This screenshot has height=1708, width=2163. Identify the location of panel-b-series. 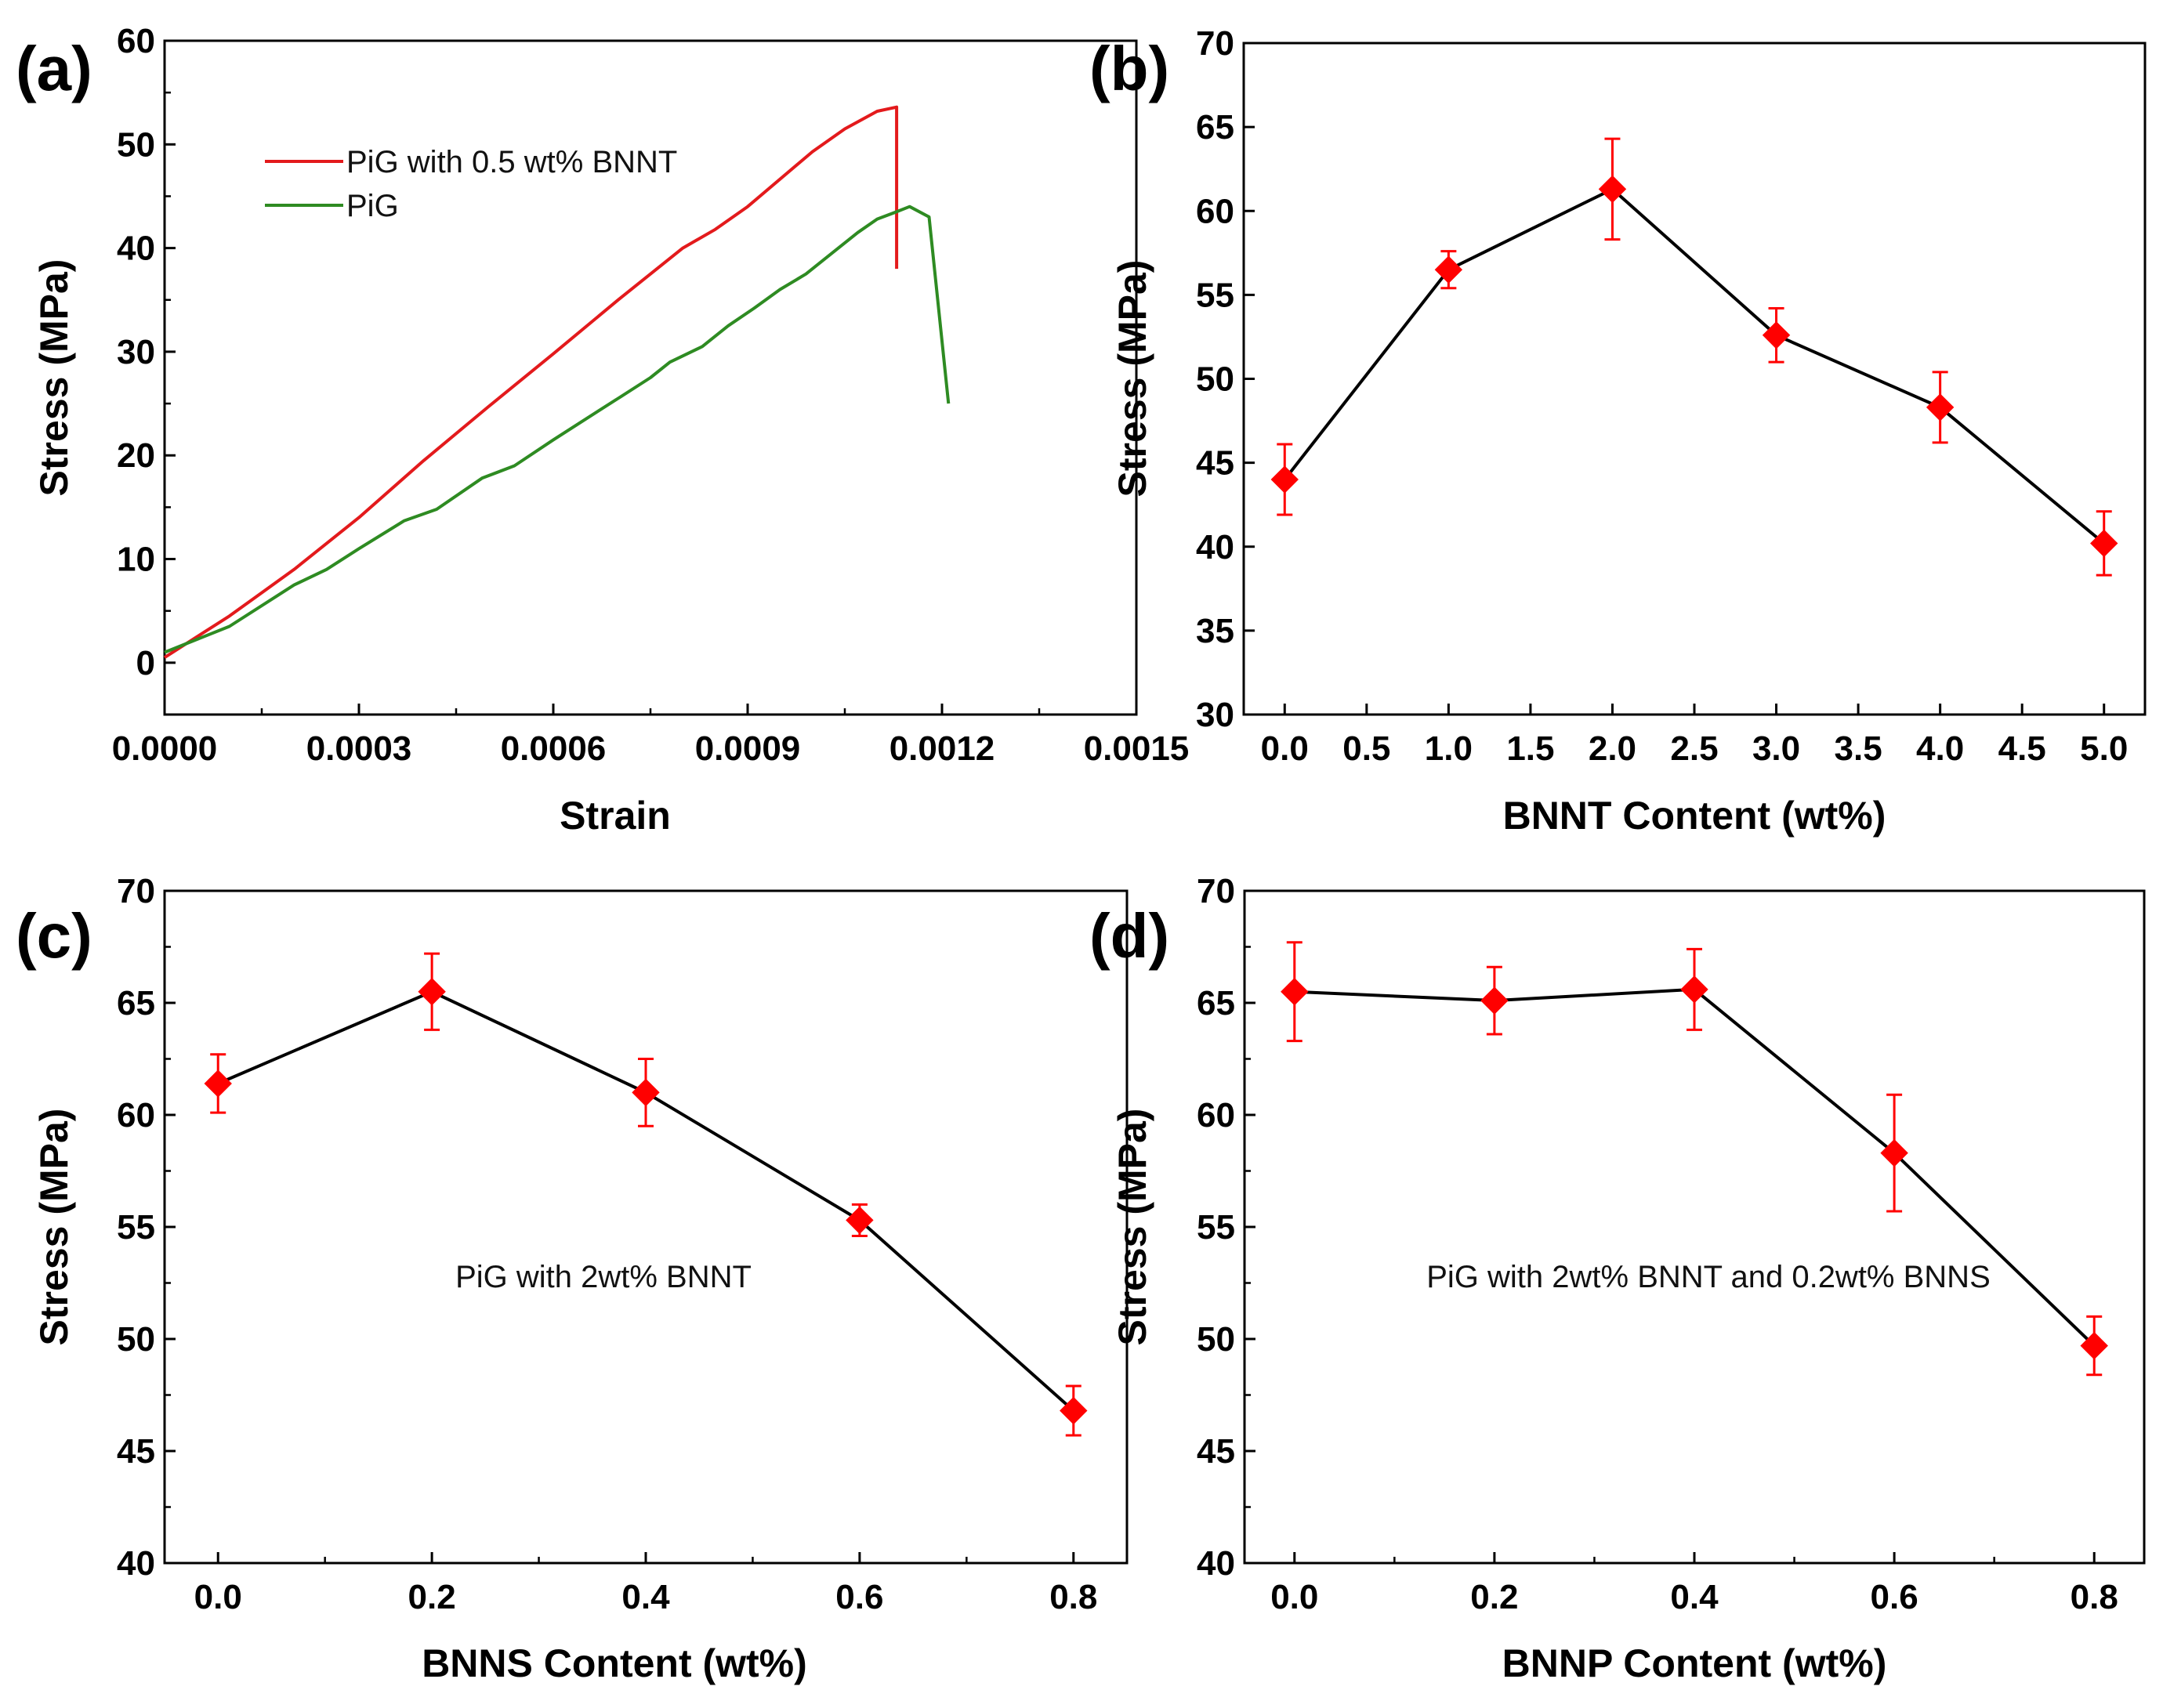
(1694, 357).